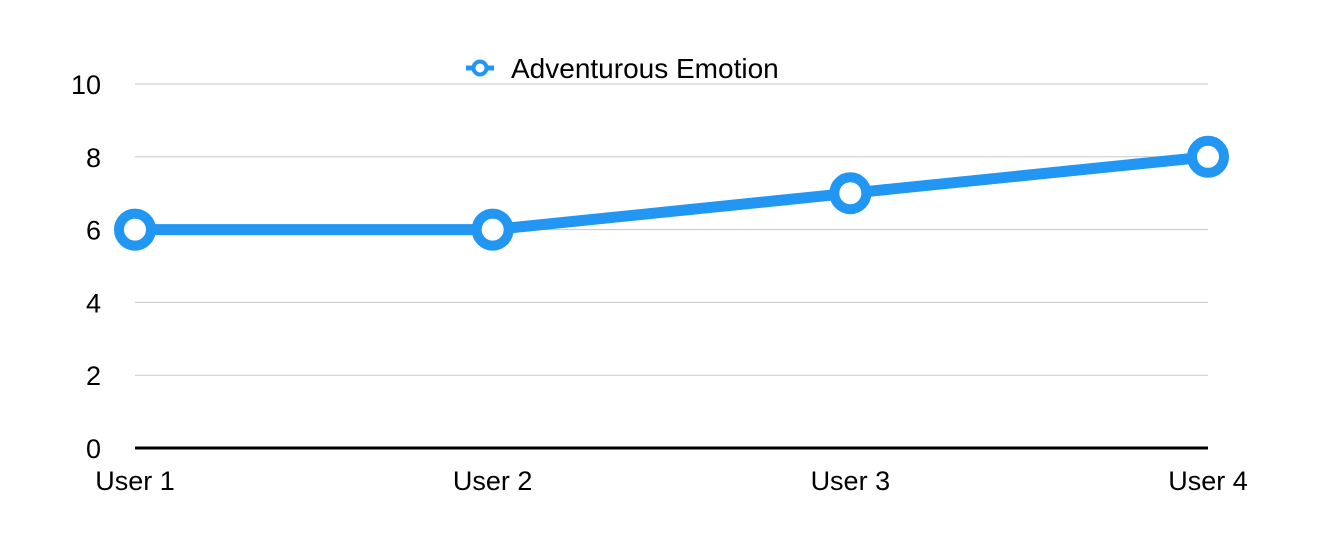 The width and height of the screenshot is (1344, 545). I want to click on y-tick-label: 4, so click(93, 303).